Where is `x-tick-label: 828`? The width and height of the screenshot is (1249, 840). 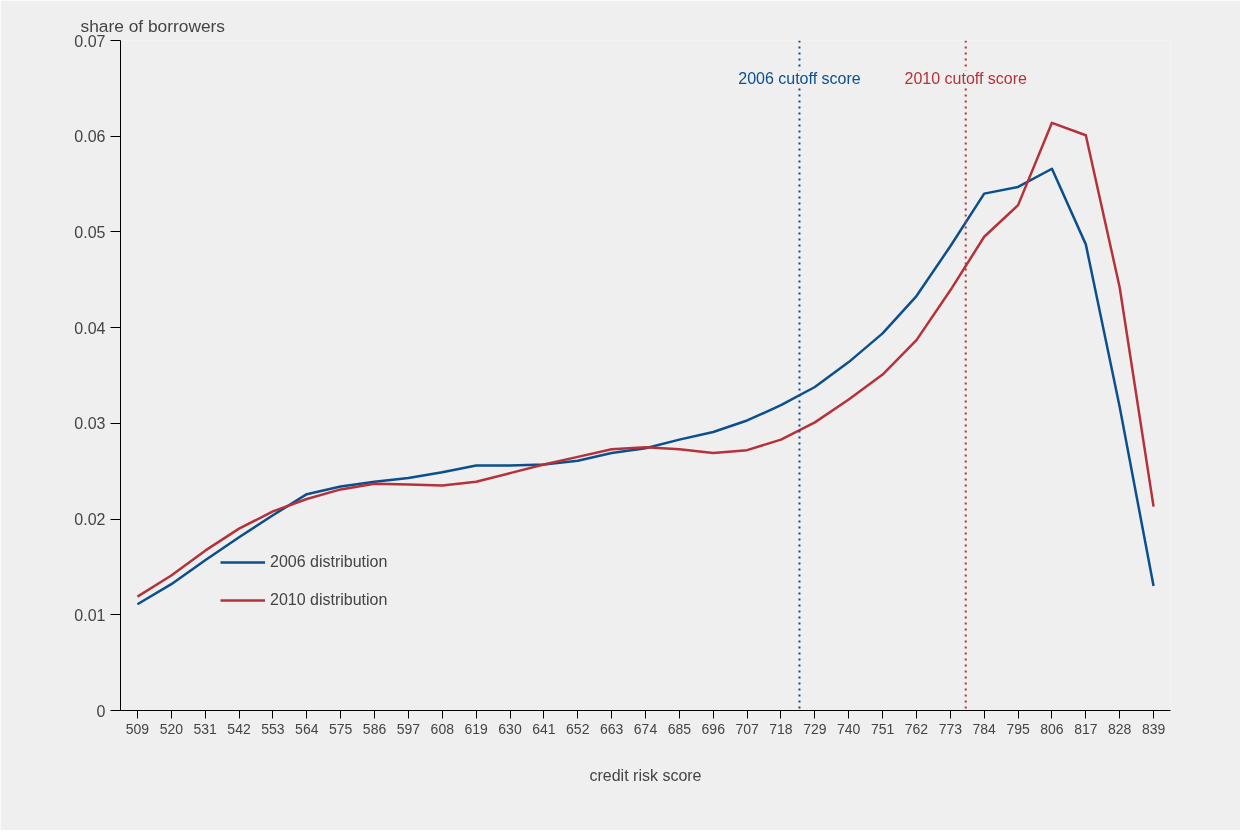 x-tick-label: 828 is located at coordinates (1120, 728).